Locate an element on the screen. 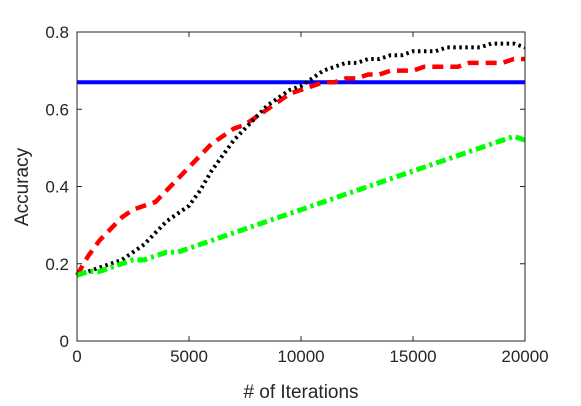  x-axis-label: # of Iterations is located at coordinates (300, 392).